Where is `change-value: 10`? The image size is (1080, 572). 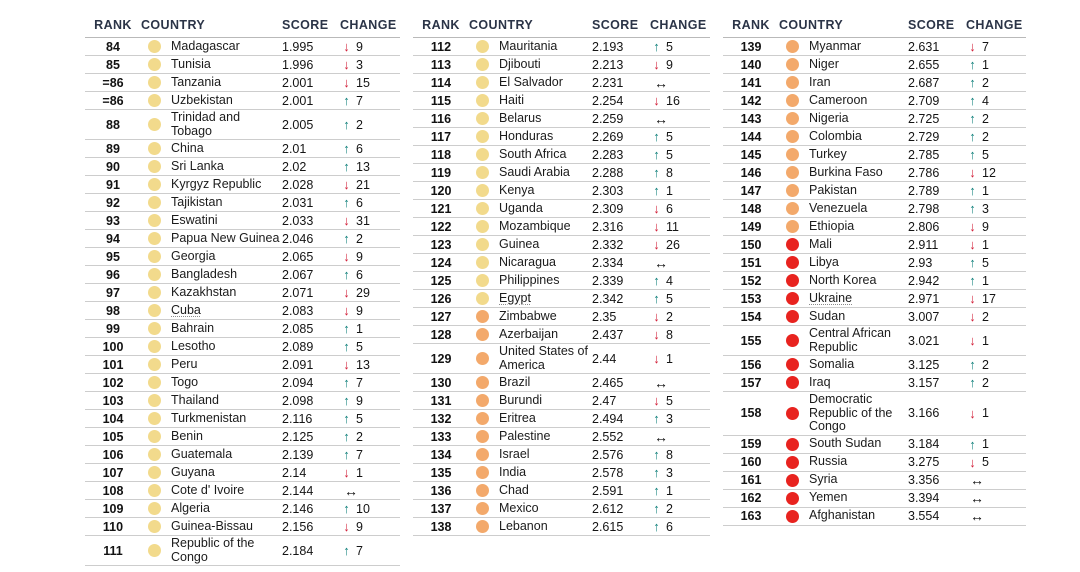 change-value: 10 is located at coordinates (363, 508).